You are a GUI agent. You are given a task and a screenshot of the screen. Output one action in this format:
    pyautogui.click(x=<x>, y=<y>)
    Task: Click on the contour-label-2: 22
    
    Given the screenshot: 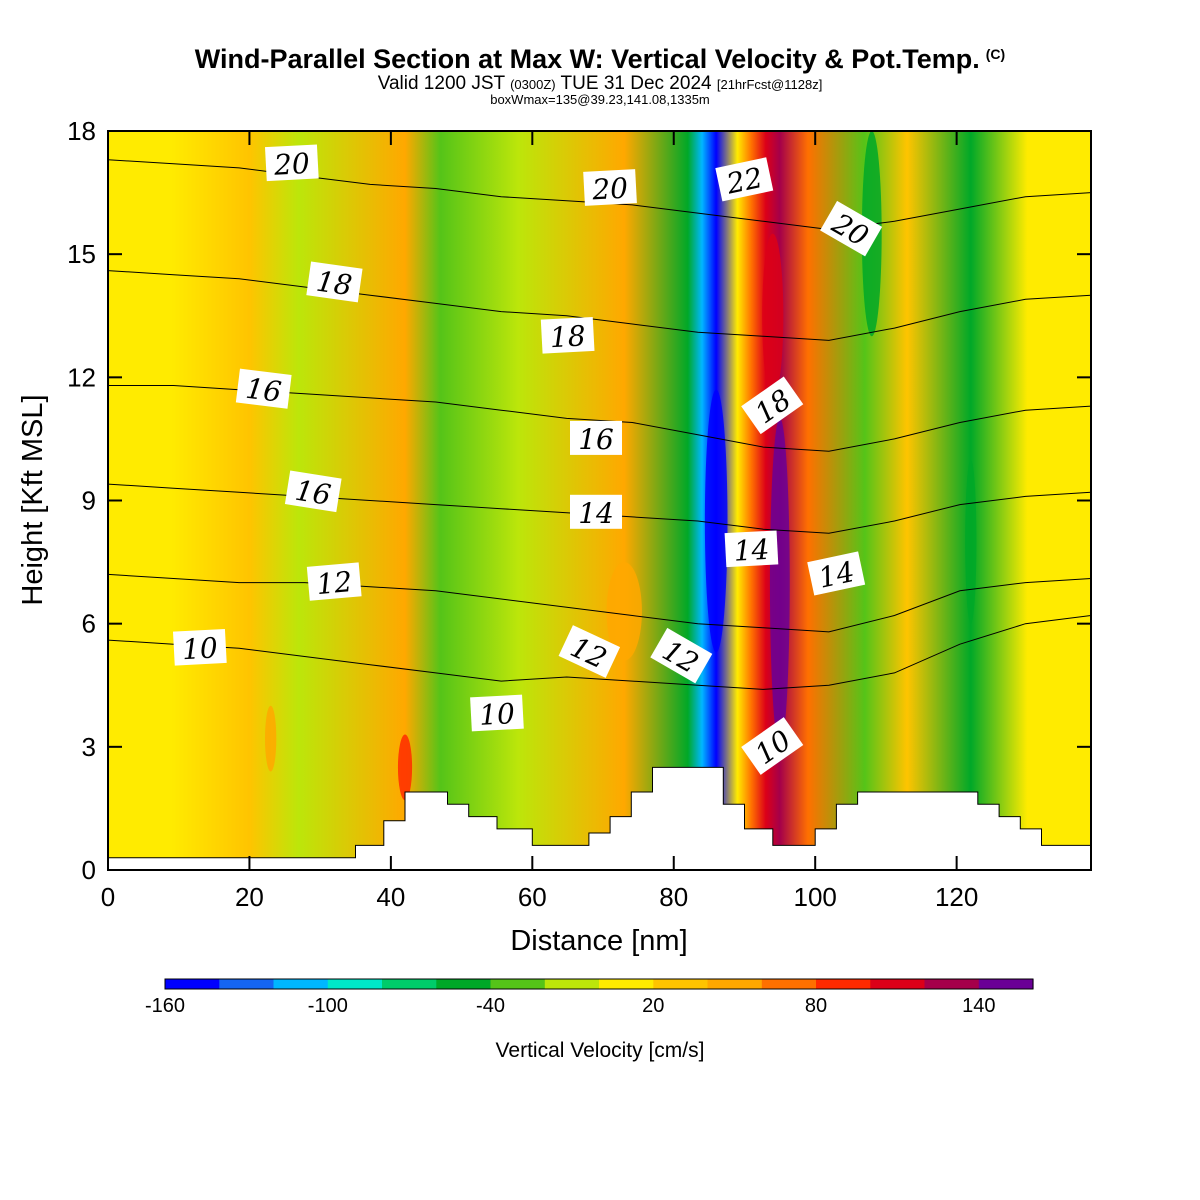 What is the action you would take?
    pyautogui.click(x=744, y=179)
    